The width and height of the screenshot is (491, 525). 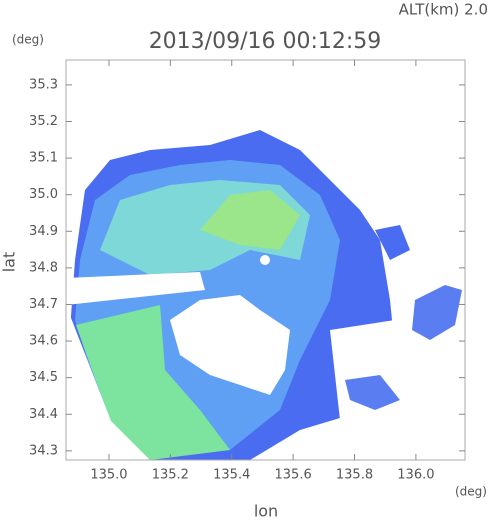 What do you see at coordinates (265, 41) in the screenshot?
I see `chart-title: 2013/09/16 00:12:59` at bounding box center [265, 41].